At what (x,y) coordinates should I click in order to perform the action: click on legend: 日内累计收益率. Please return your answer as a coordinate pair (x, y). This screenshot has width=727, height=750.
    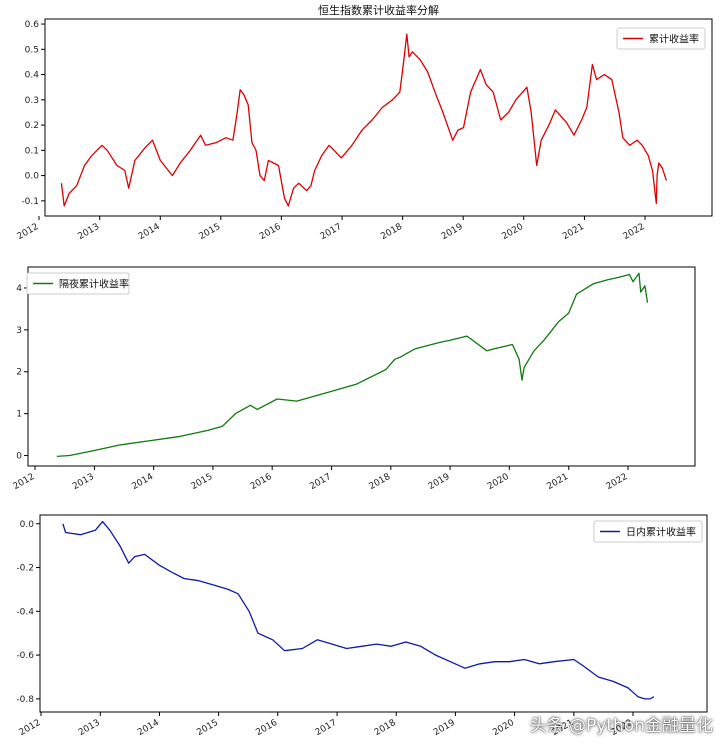
    Looking at the image, I should click on (648, 531).